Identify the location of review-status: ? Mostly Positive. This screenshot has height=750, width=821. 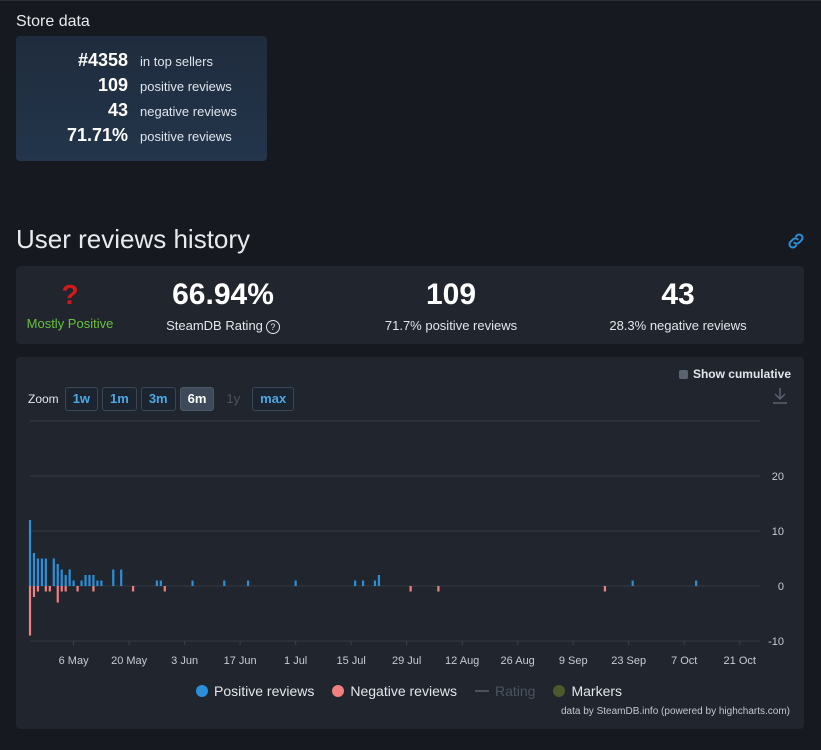
(70, 305).